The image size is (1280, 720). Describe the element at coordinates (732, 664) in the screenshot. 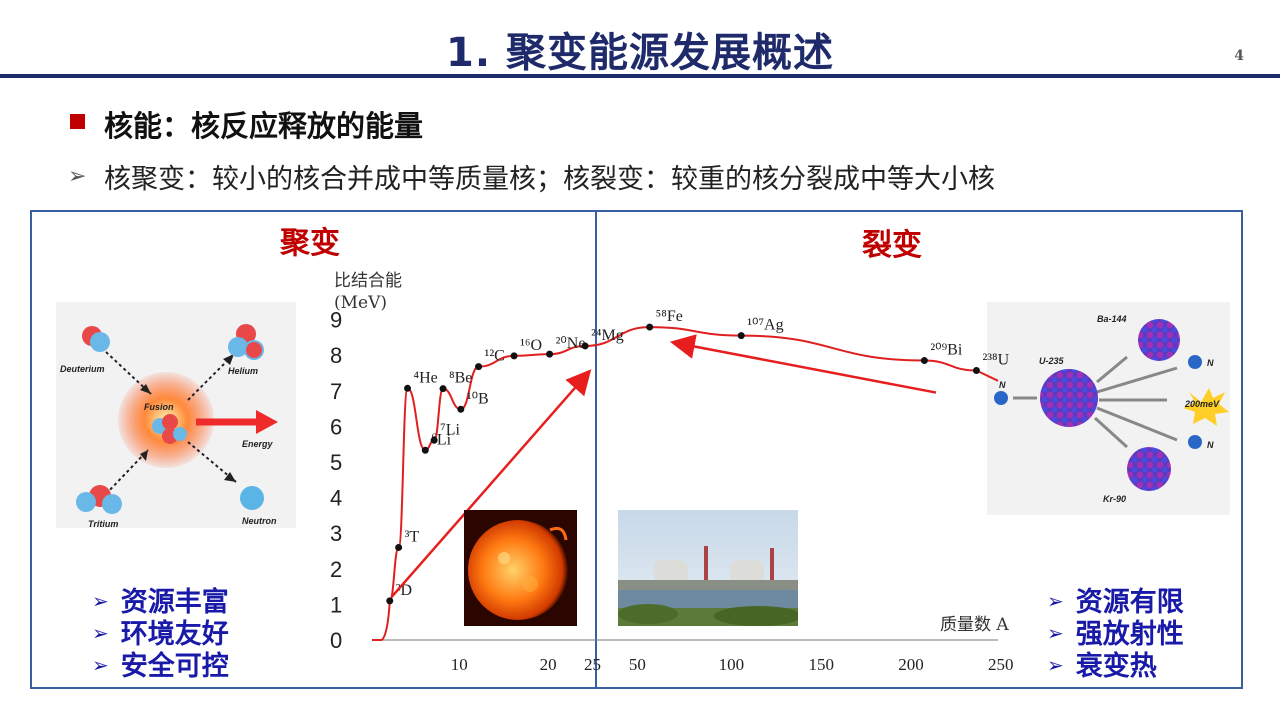

I see `x-tick-label: 100` at that location.